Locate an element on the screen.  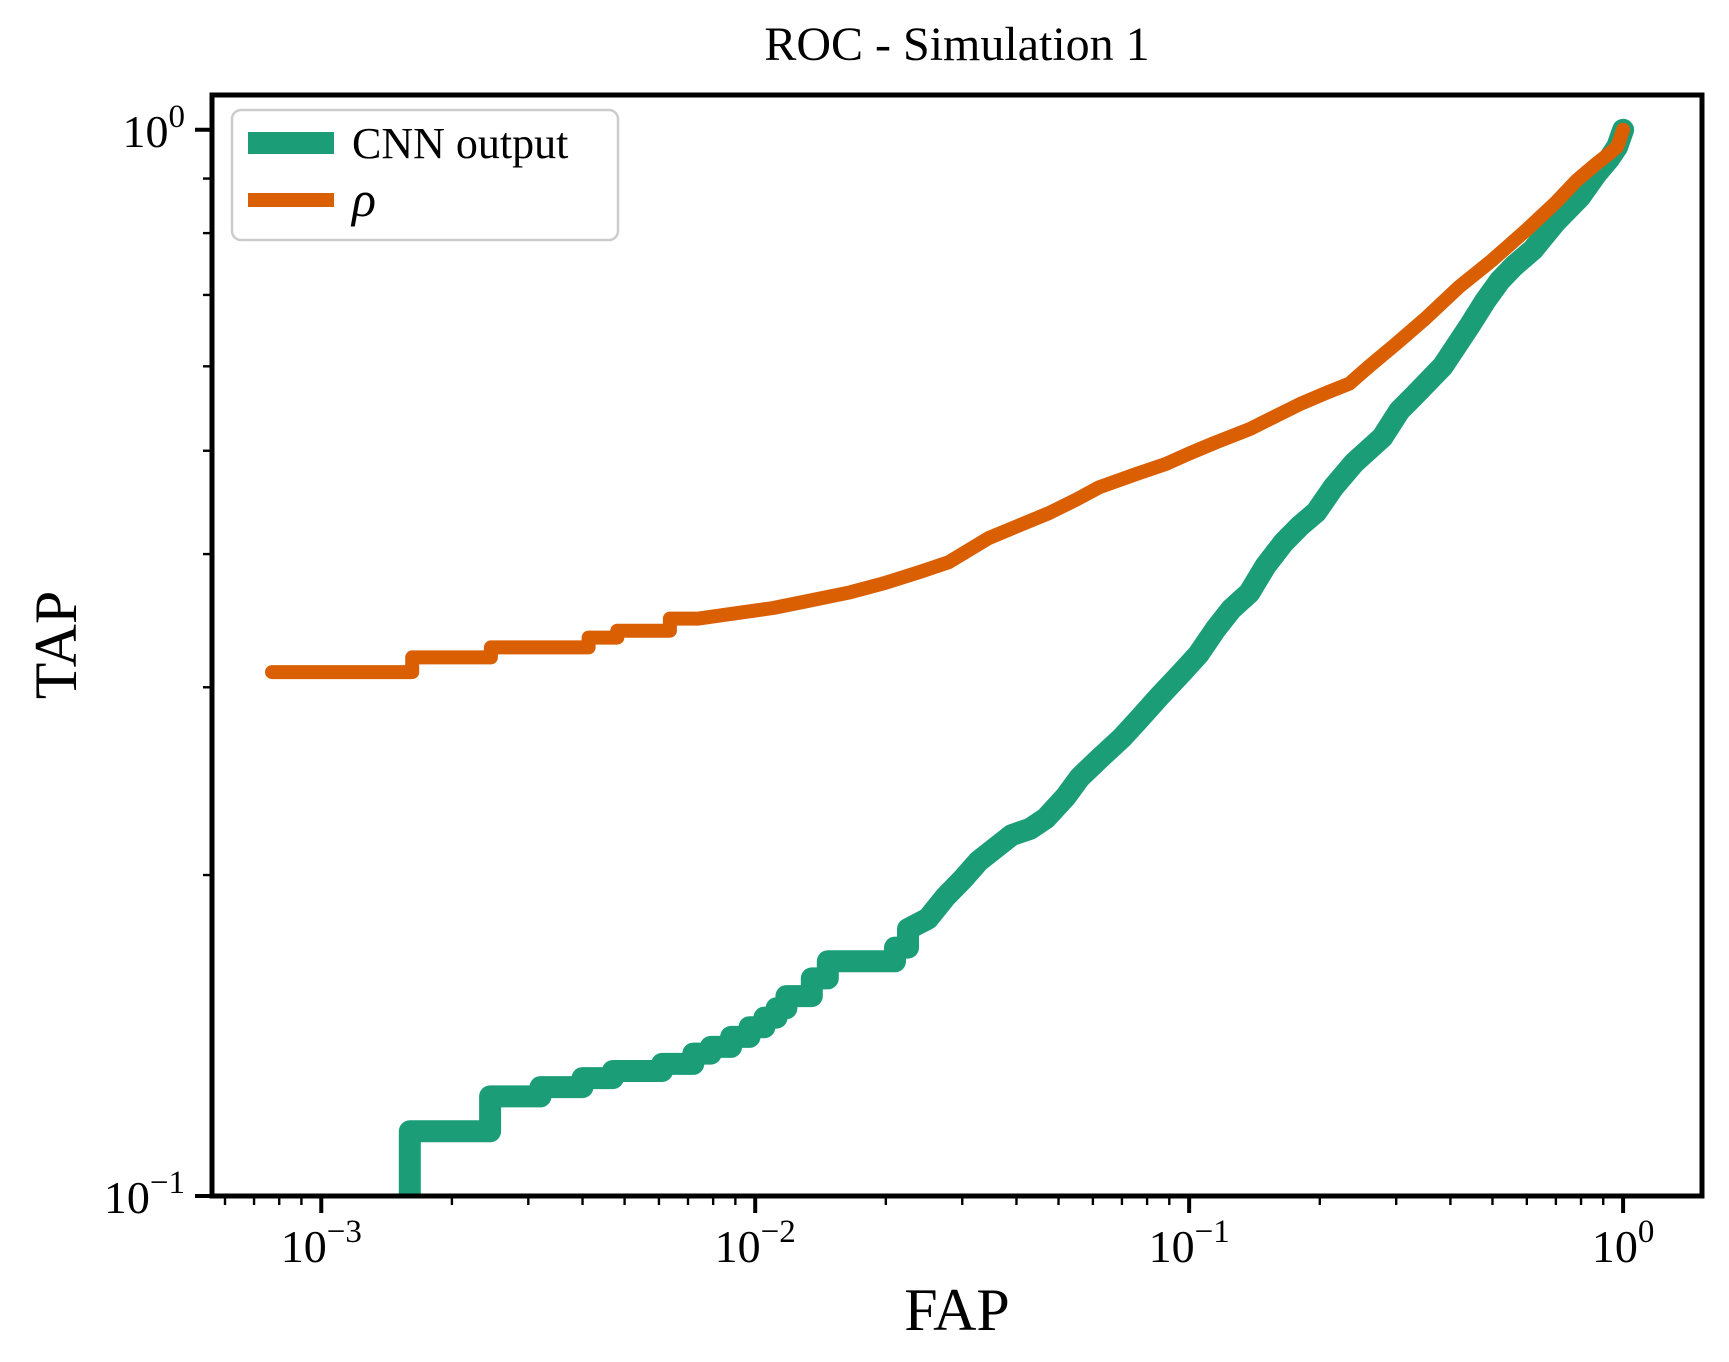
x-tick-label: 10⁰ is located at coordinates (1623, 1243).